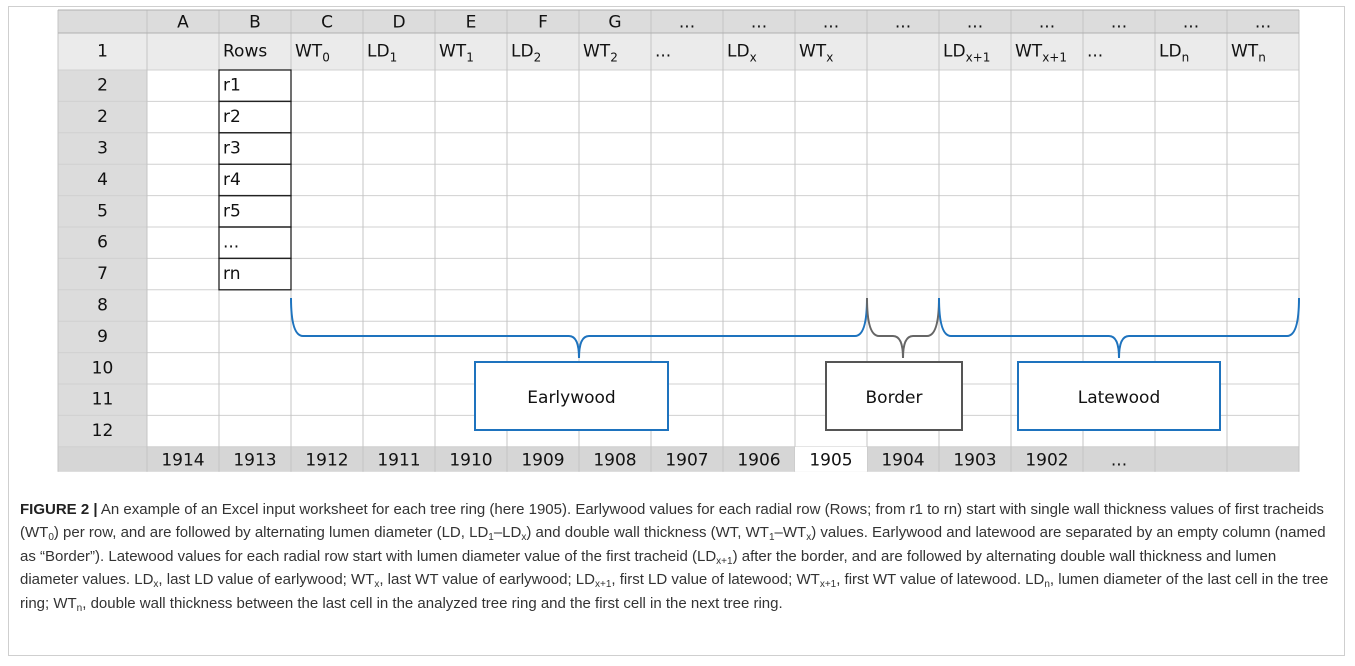 Image resolution: width=1355 pixels, height=666 pixels. I want to click on caption-subscript: 1, so click(491, 538).